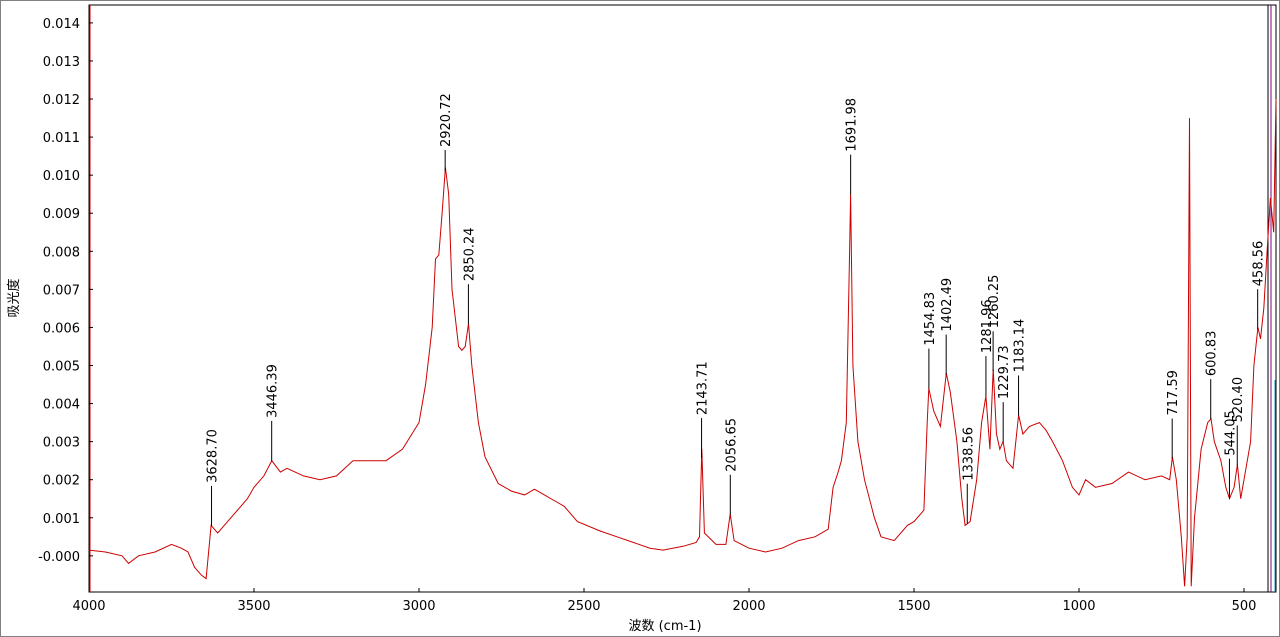 The image size is (1280, 637). I want to click on peak-label: 1338.56, so click(968, 454).